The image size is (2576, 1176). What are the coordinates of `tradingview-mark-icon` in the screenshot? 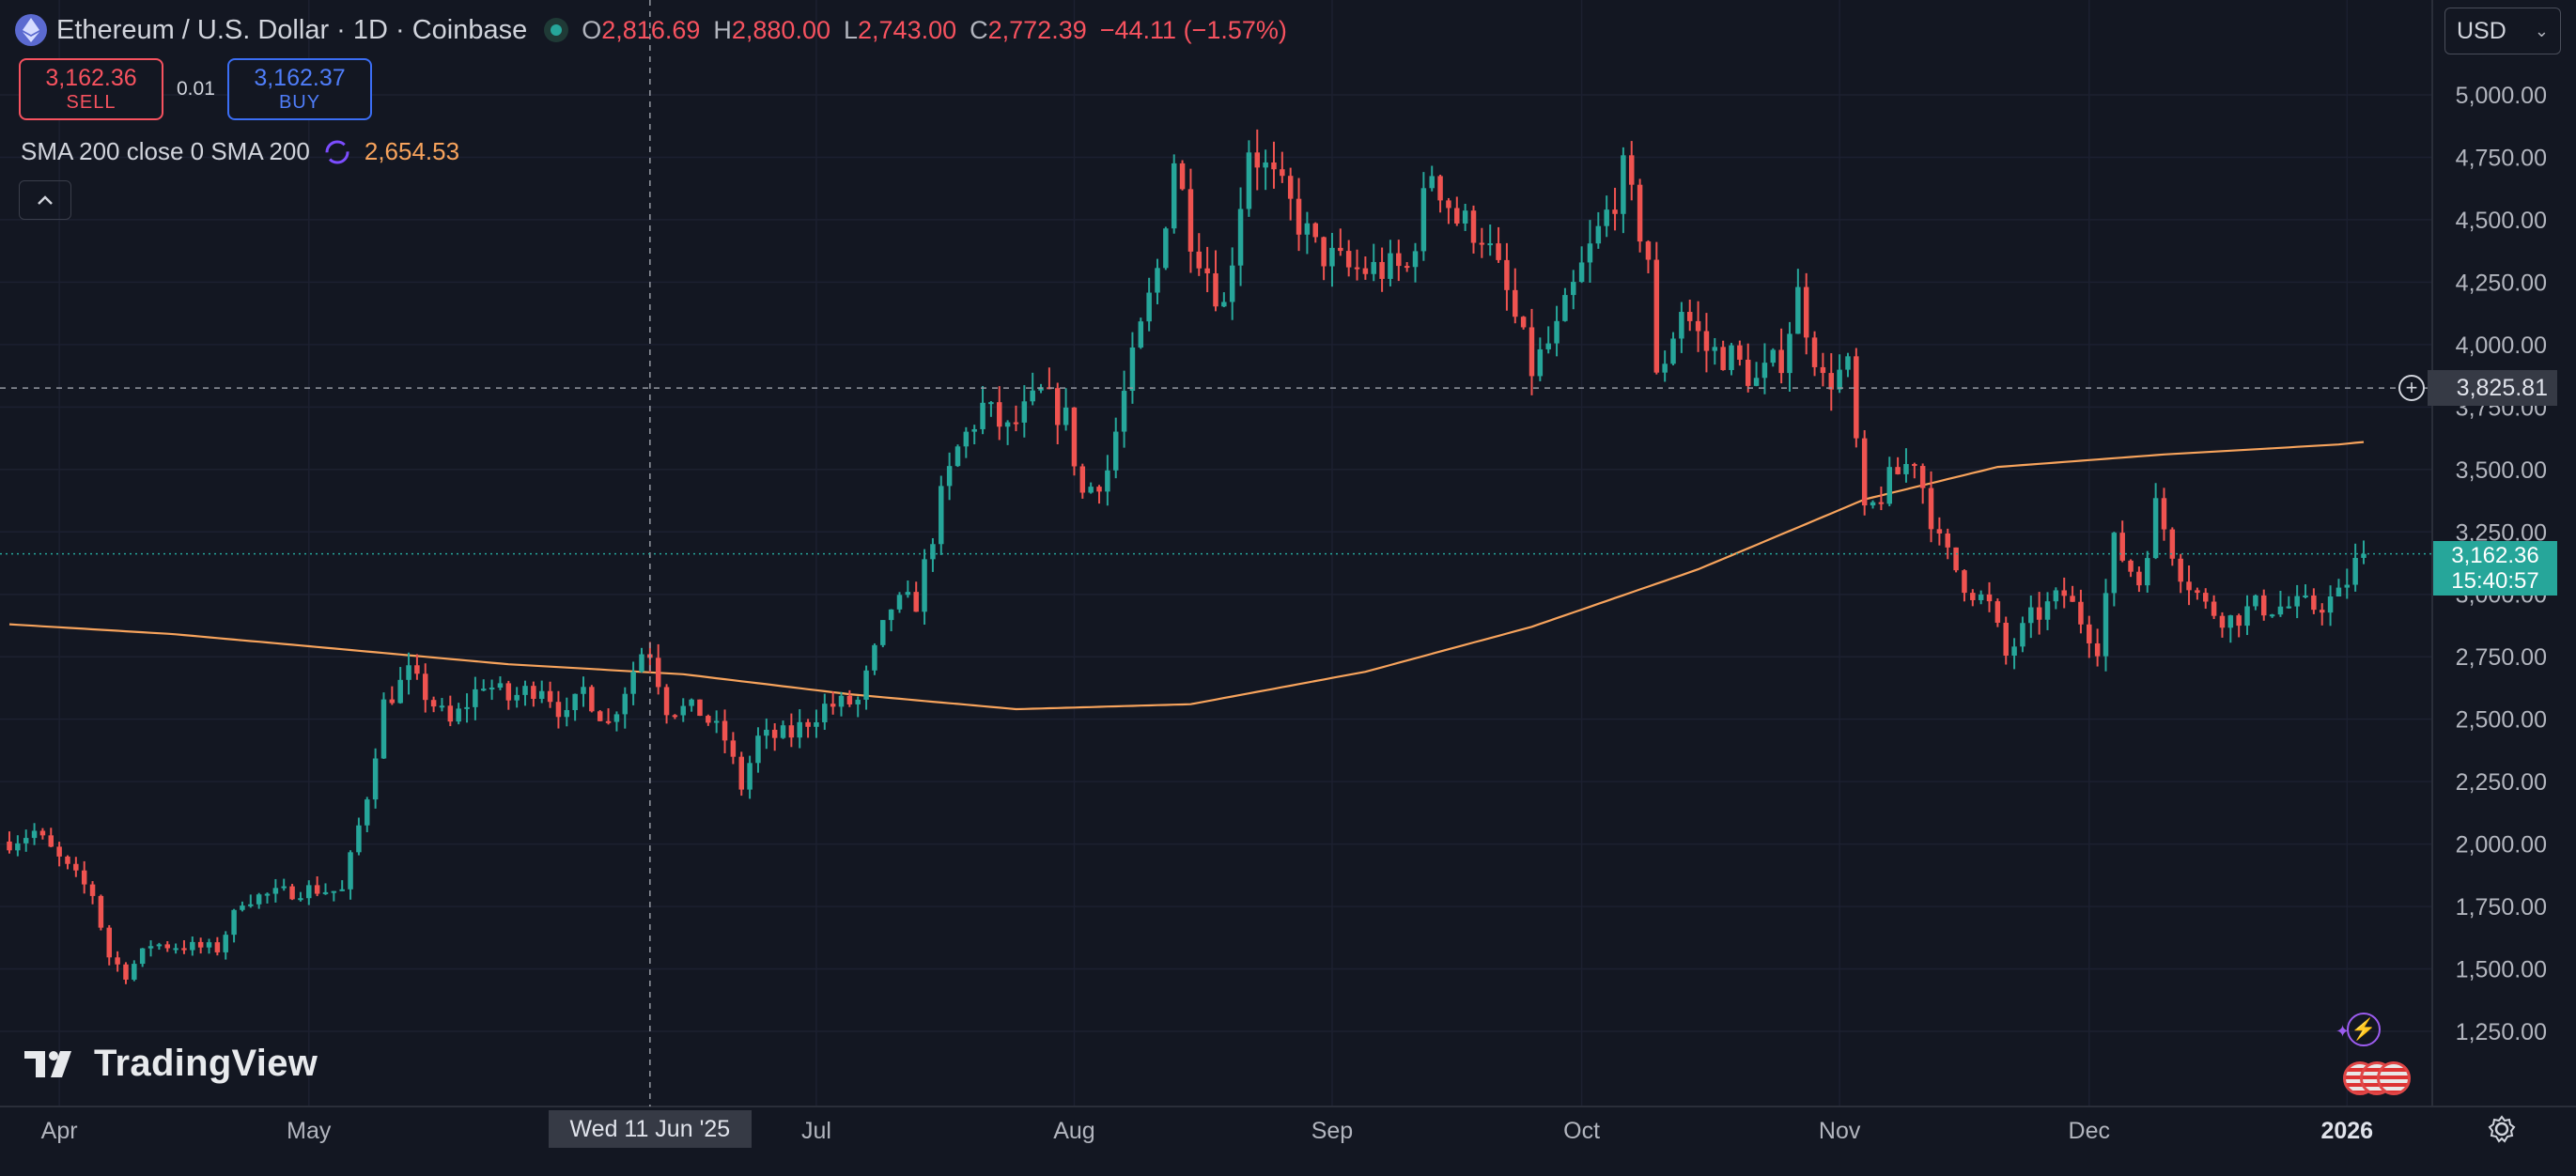 It's located at (47, 1063).